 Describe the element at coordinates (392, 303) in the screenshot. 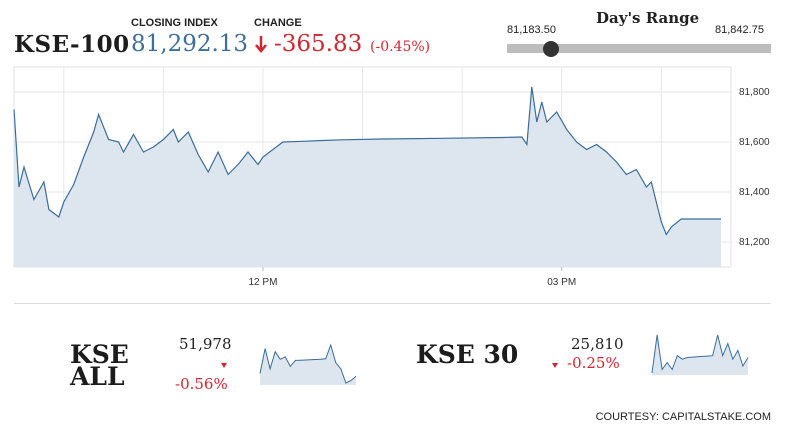

I see `divider` at that location.